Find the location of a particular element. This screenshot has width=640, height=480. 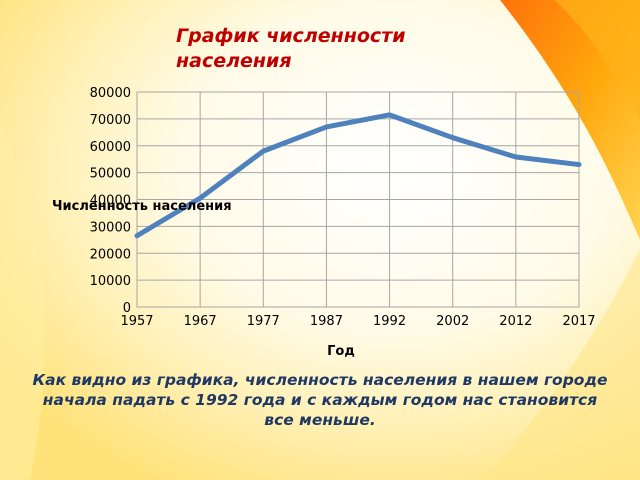

x-tick-label: 1992 is located at coordinates (389, 321).